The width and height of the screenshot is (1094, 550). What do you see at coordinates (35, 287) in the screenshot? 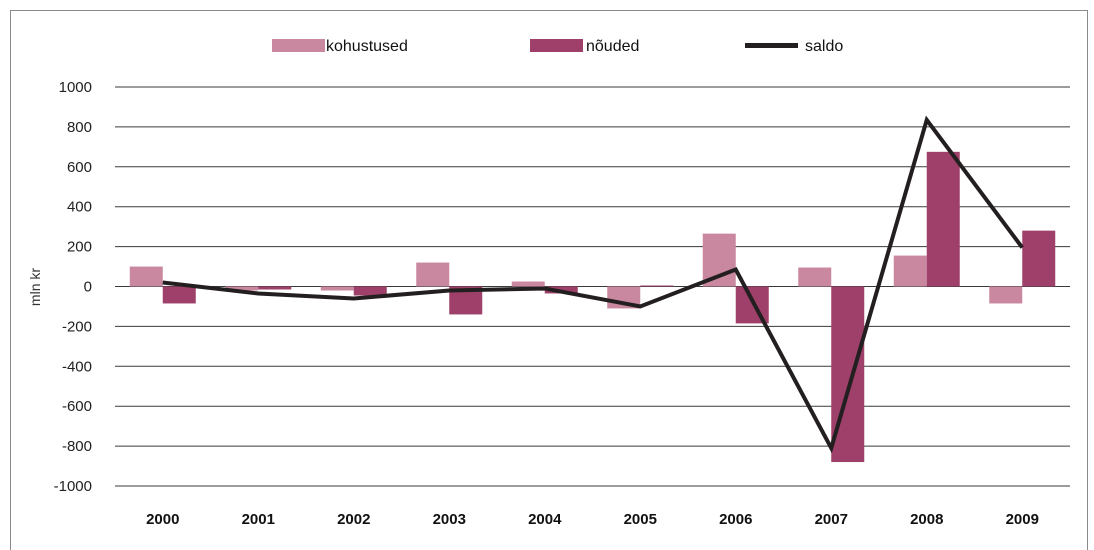
I see `y-axis-label: mln kr` at bounding box center [35, 287].